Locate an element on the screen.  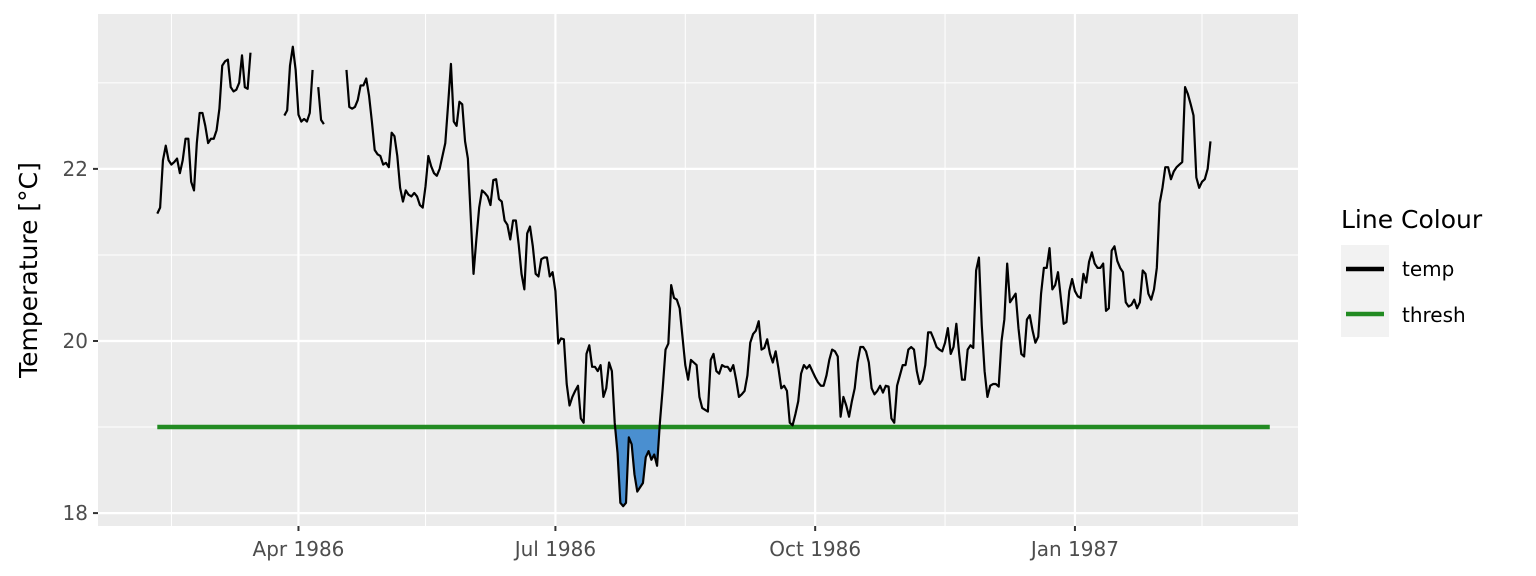
x-tick-label: Jul 1986 is located at coordinates (554, 549).